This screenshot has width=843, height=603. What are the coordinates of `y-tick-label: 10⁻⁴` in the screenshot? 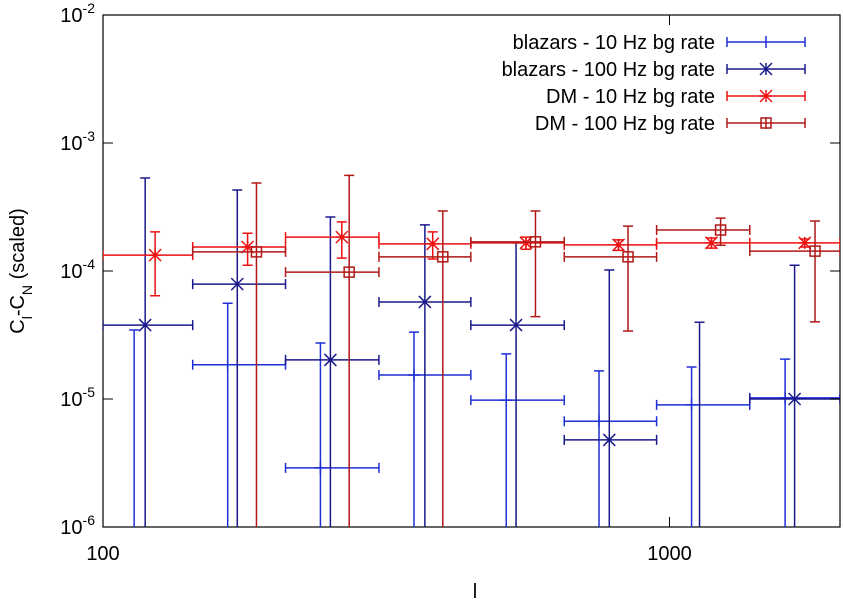 It's located at (77, 269).